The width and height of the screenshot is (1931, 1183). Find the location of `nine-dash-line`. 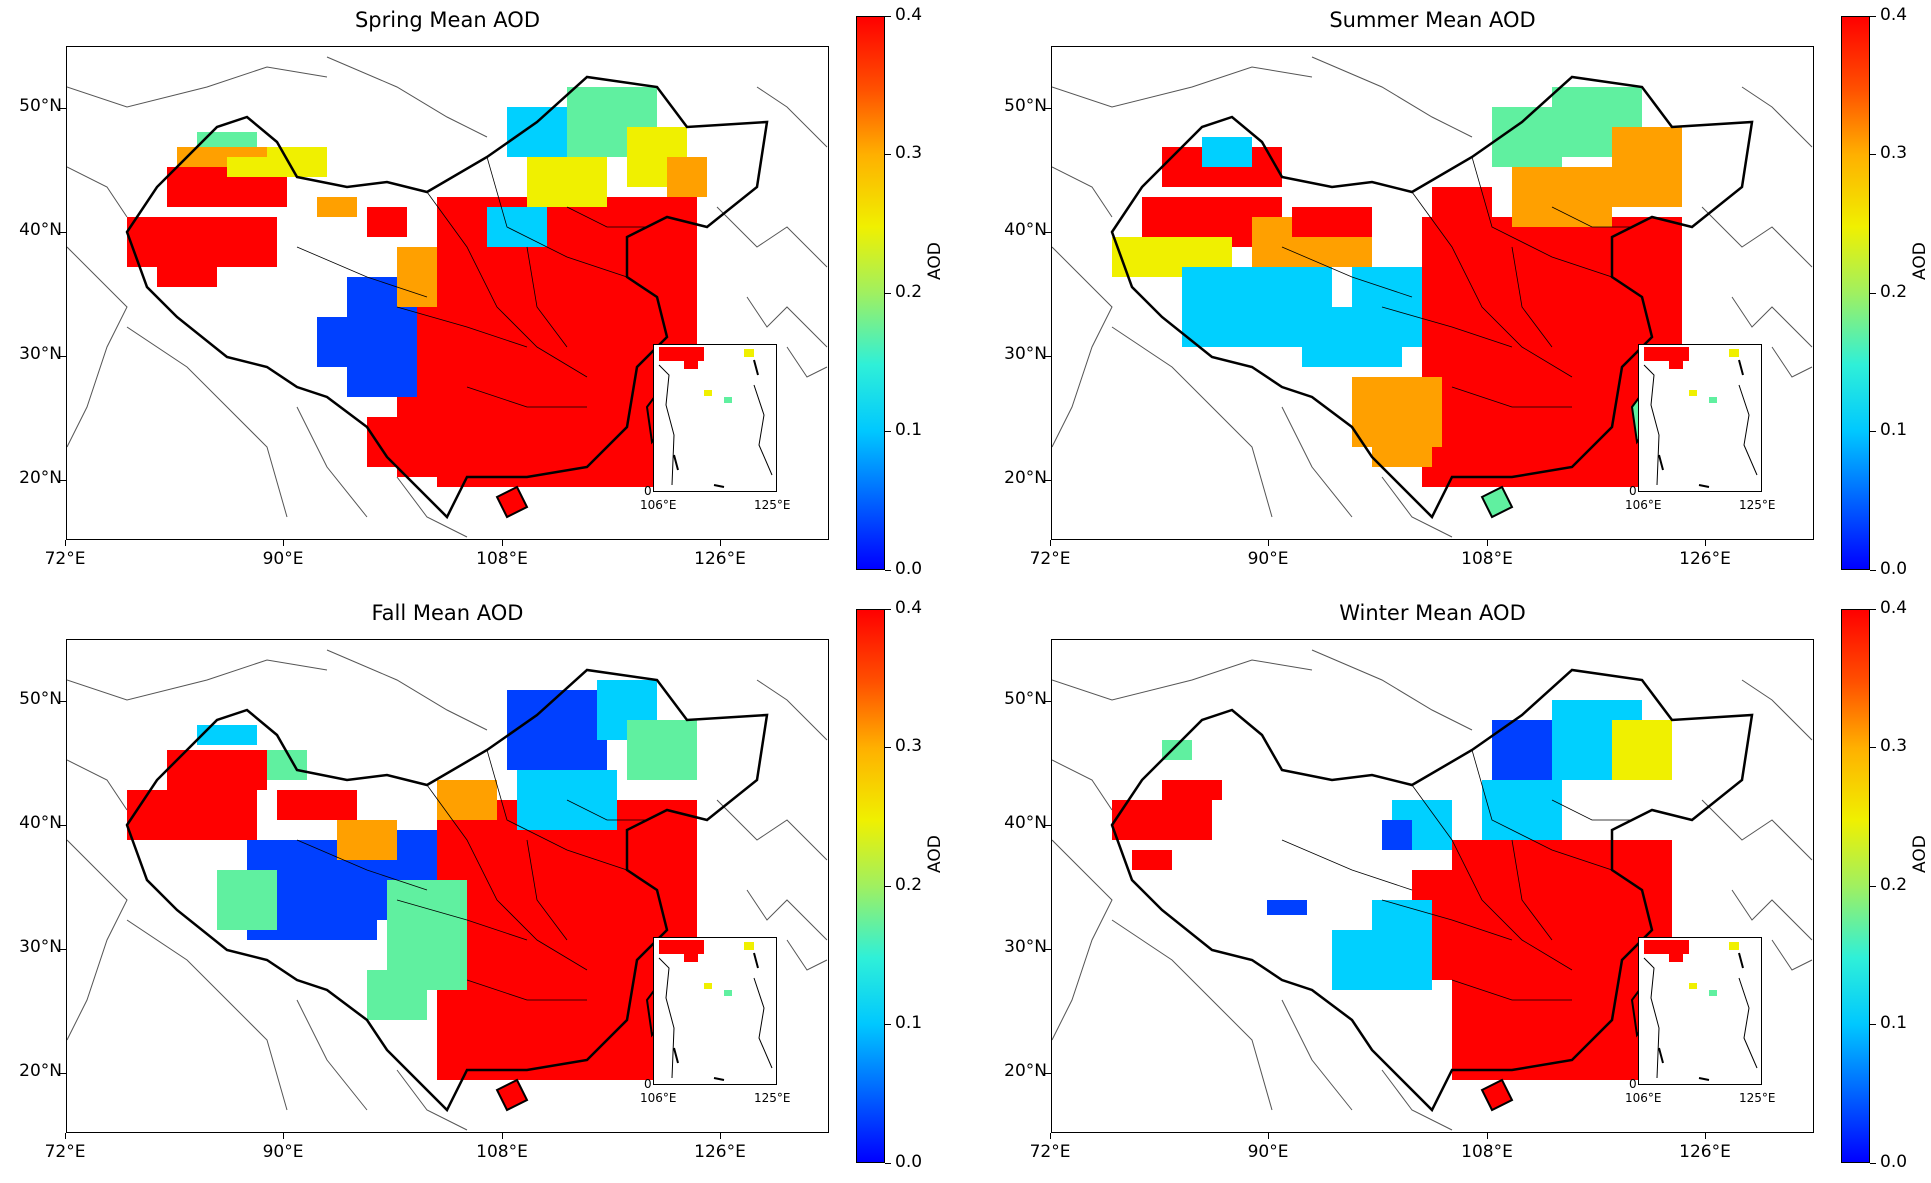

nine-dash-line is located at coordinates (1701, 1016).